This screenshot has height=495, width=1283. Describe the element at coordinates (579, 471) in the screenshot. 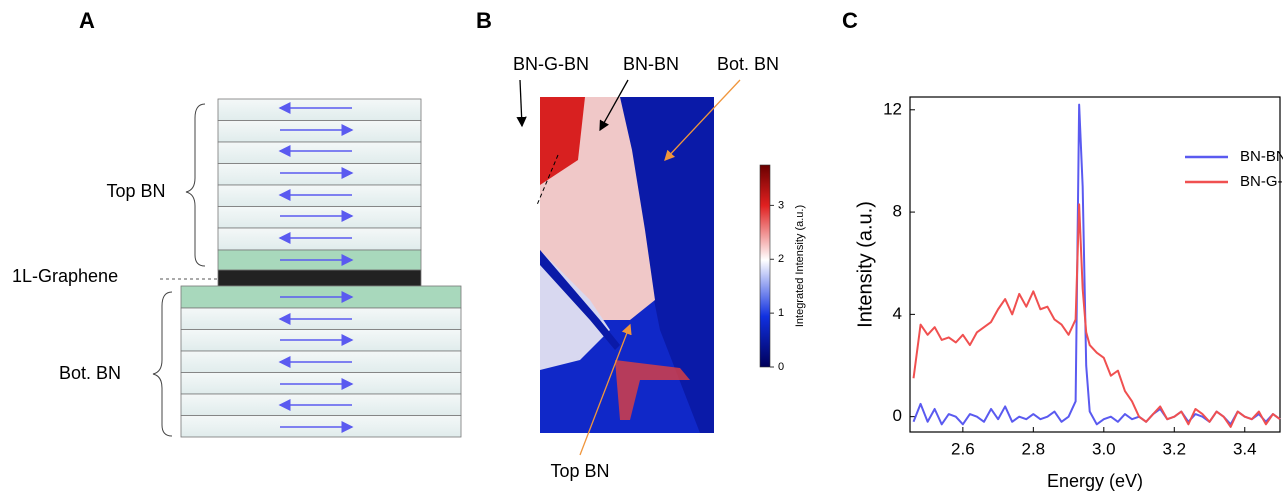

I see `map-annotation: Top BN` at that location.